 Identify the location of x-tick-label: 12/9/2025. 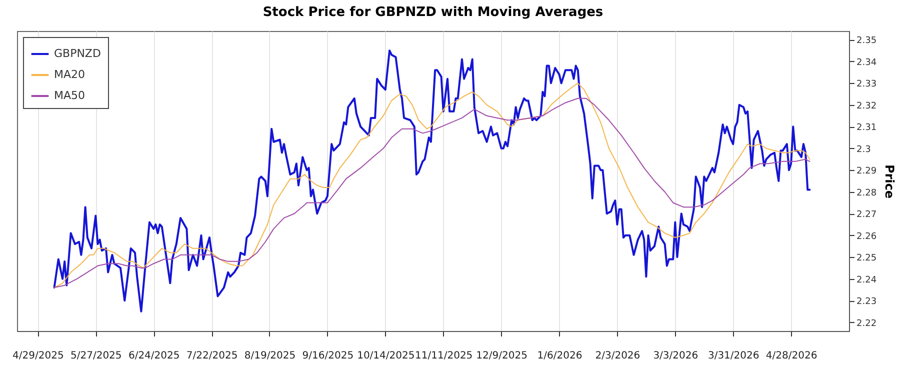
(502, 356).